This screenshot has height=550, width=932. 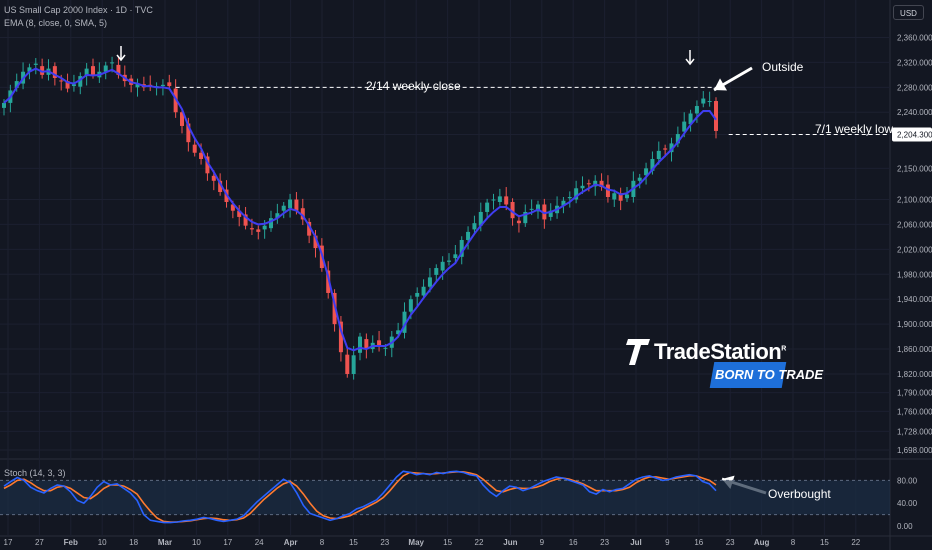 What do you see at coordinates (291, 542) in the screenshot?
I see `time-tick-label: Apr` at bounding box center [291, 542].